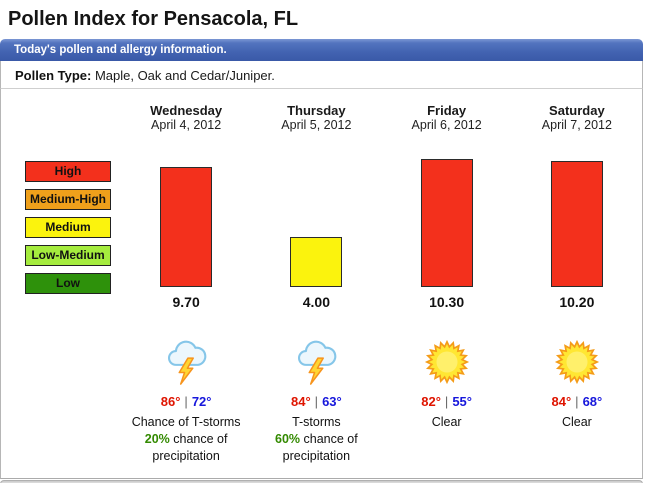 Image resolution: width=649 pixels, height=483 pixels. I want to click on day-name: Friday, so click(447, 110).